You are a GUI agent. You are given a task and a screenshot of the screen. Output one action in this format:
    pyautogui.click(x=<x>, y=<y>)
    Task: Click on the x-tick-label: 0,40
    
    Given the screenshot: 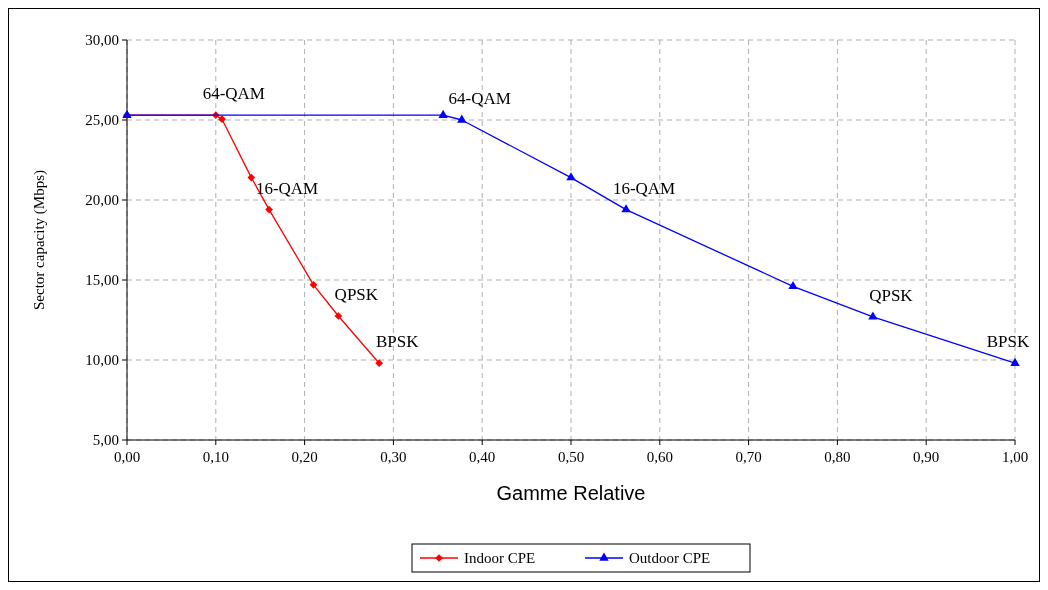 What is the action you would take?
    pyautogui.click(x=482, y=457)
    